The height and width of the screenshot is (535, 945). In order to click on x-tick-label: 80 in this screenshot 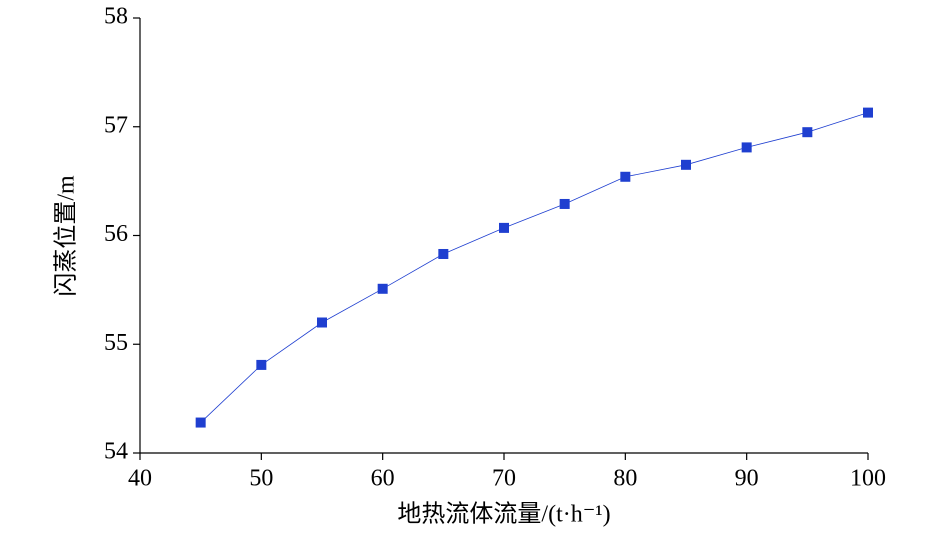, I will do `click(625, 479)`.